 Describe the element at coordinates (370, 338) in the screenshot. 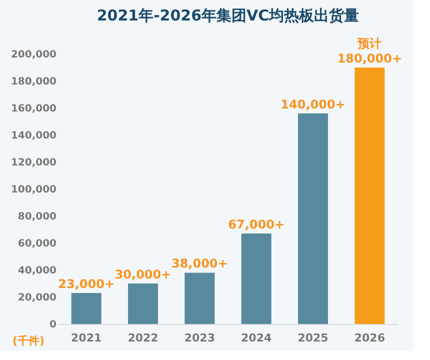

I see `x-tick-label: 2026` at that location.